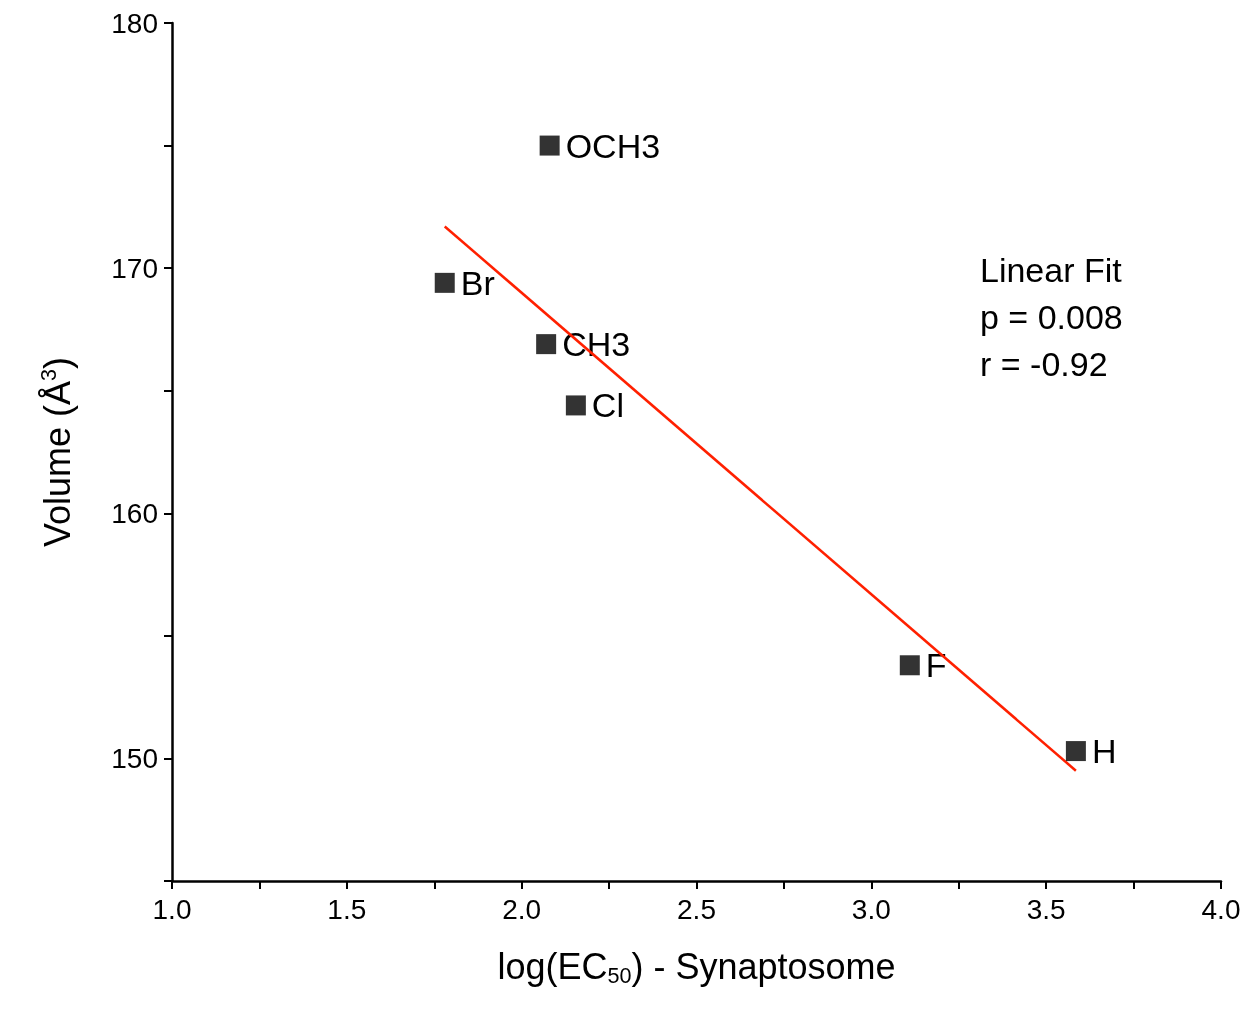  Describe the element at coordinates (936, 665) in the screenshot. I see `annotation: F` at that location.